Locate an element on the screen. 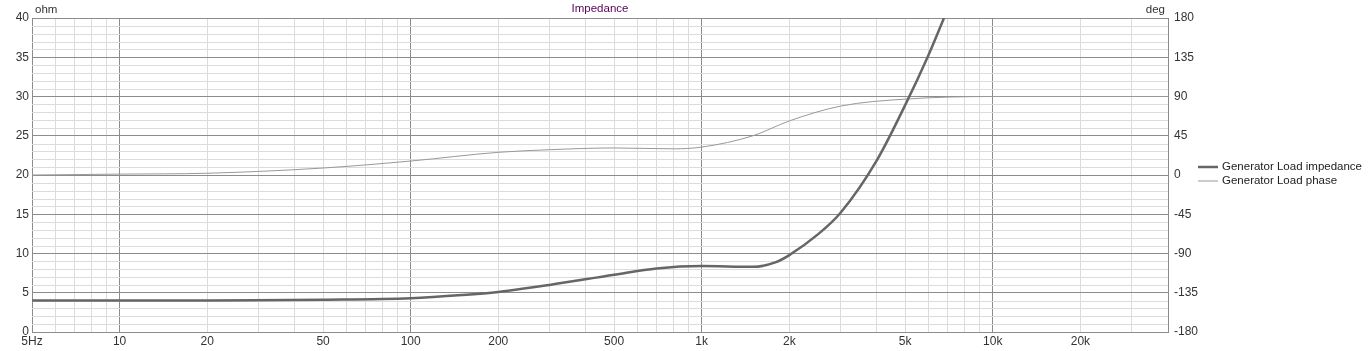  x-tick-label: 100 is located at coordinates (410, 340).